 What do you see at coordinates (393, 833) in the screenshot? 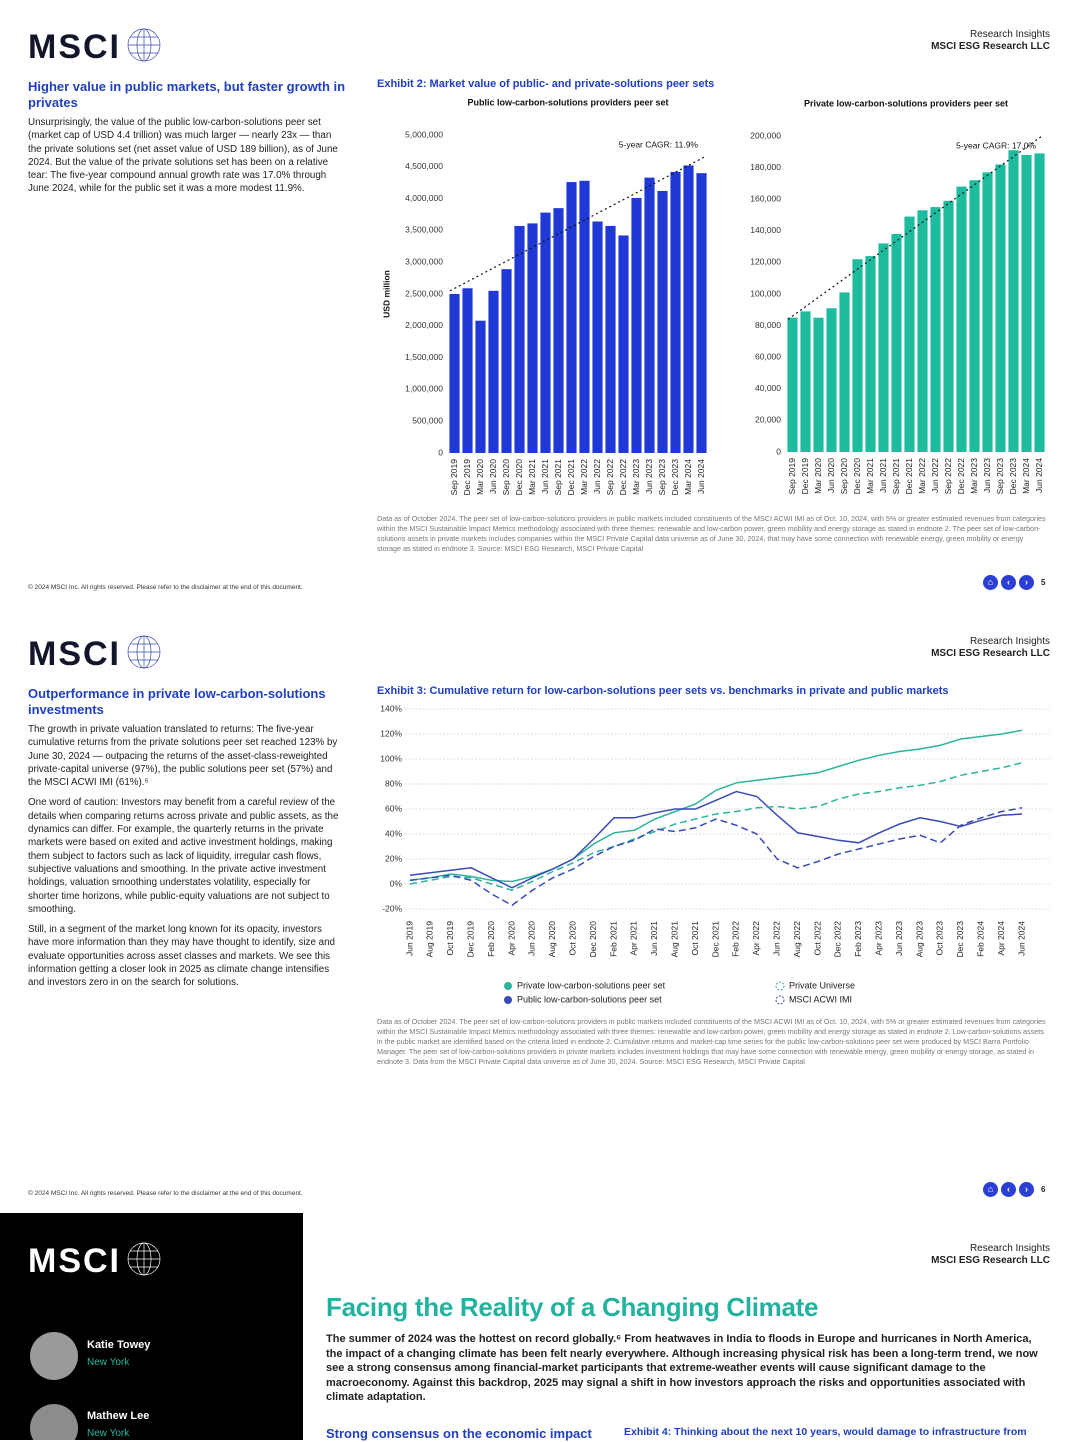
I see `y-tick-label: 40%` at bounding box center [393, 833].